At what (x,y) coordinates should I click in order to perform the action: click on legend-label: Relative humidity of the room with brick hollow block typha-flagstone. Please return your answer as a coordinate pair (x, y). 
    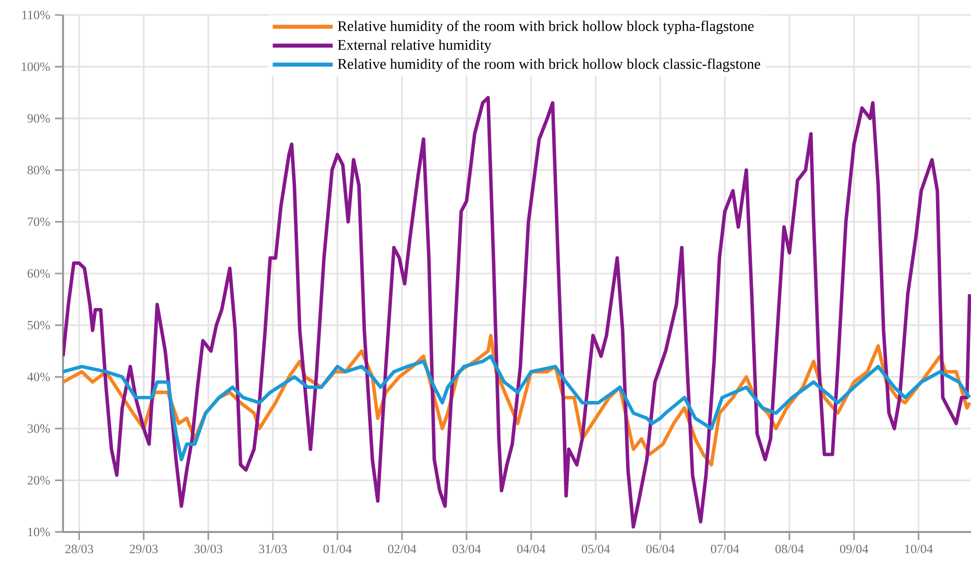
    Looking at the image, I should click on (546, 27).